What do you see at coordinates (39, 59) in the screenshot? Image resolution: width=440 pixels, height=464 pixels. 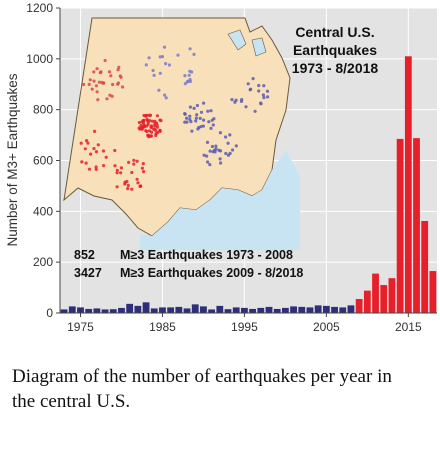 I see `y-tick-label: 1000` at bounding box center [39, 59].